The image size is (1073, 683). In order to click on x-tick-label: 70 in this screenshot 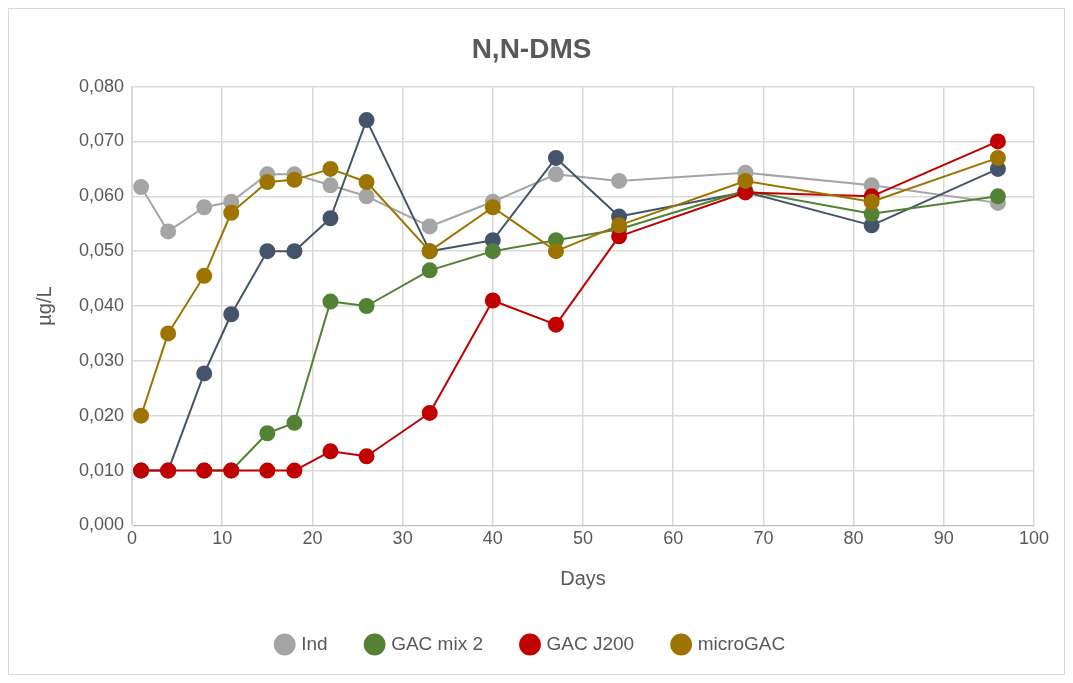, I will do `click(763, 538)`.